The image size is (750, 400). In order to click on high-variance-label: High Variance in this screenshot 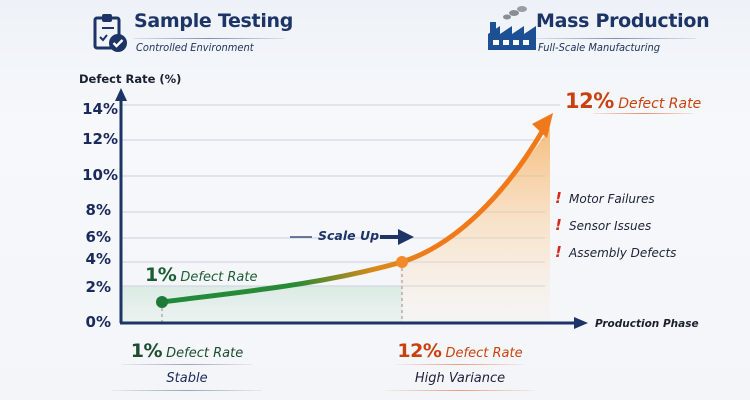, I will do `click(460, 378)`.